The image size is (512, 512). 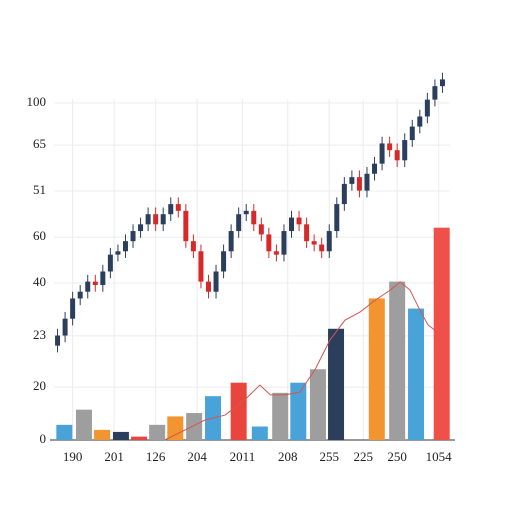 What do you see at coordinates (197, 456) in the screenshot?
I see `x-tick-label: 204` at bounding box center [197, 456].